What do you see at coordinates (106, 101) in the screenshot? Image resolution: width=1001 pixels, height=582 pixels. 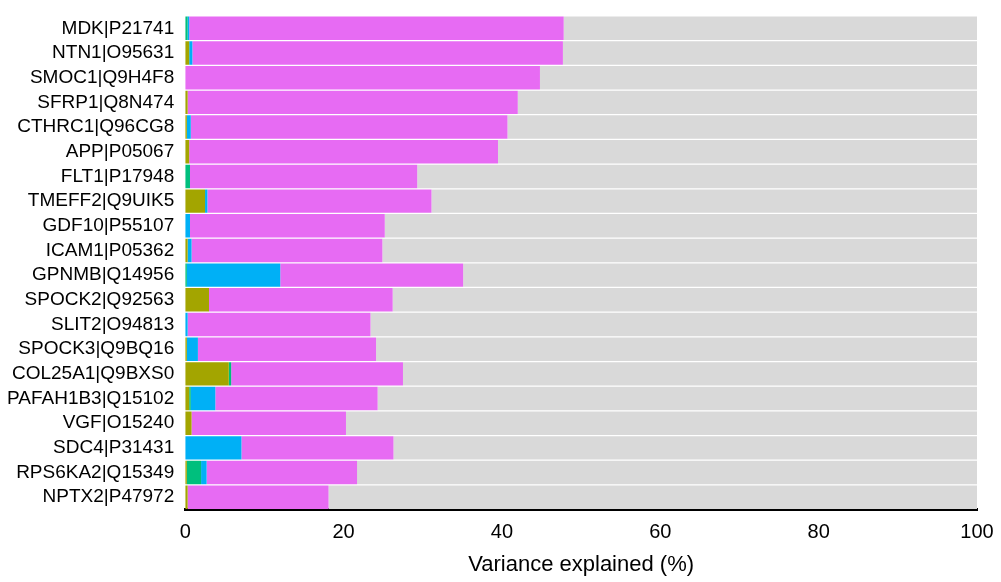 I see `y-tick-label: SFRP1|Q8N474` at bounding box center [106, 101].